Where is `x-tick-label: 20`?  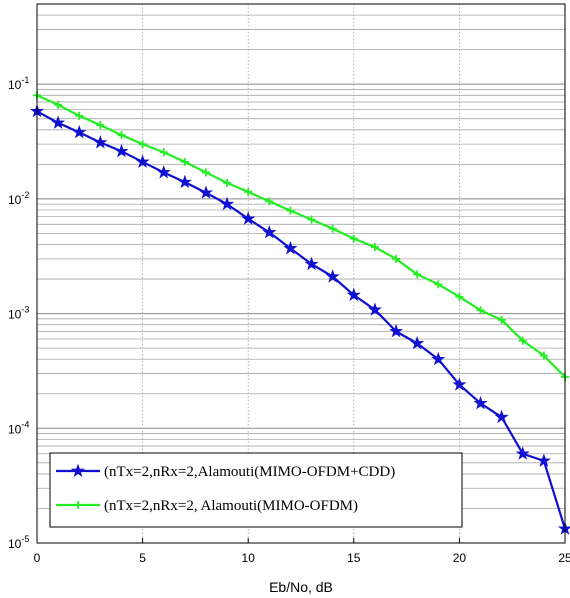
x-tick-label: 20 is located at coordinates (460, 558).